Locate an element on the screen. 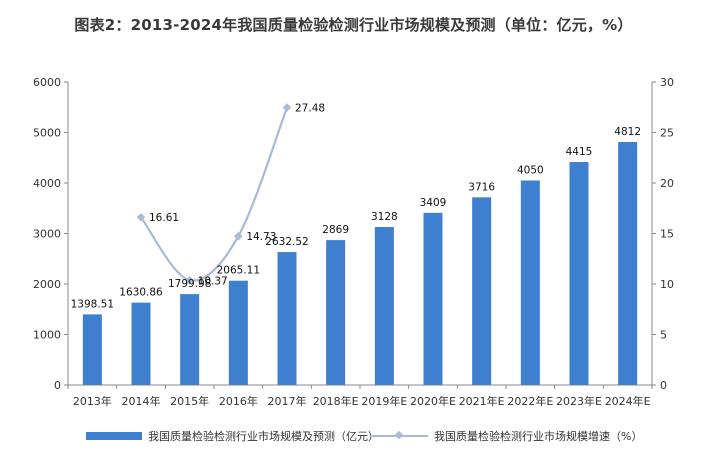 This screenshot has width=707, height=455. legend-label-line: 我国质量检验检测行业市场规模增速（%） is located at coordinates (538, 436).